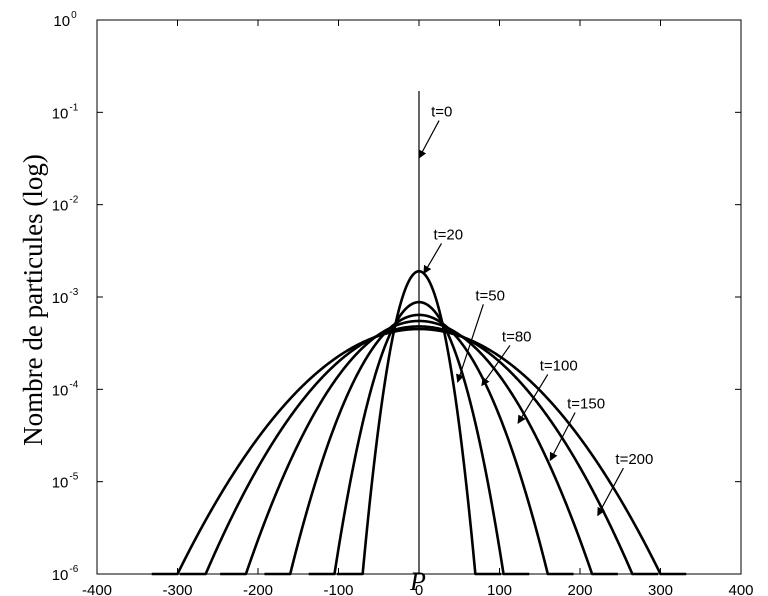 The width and height of the screenshot is (768, 596). Describe the element at coordinates (499, 589) in the screenshot. I see `x-tick-label: 100` at that location.